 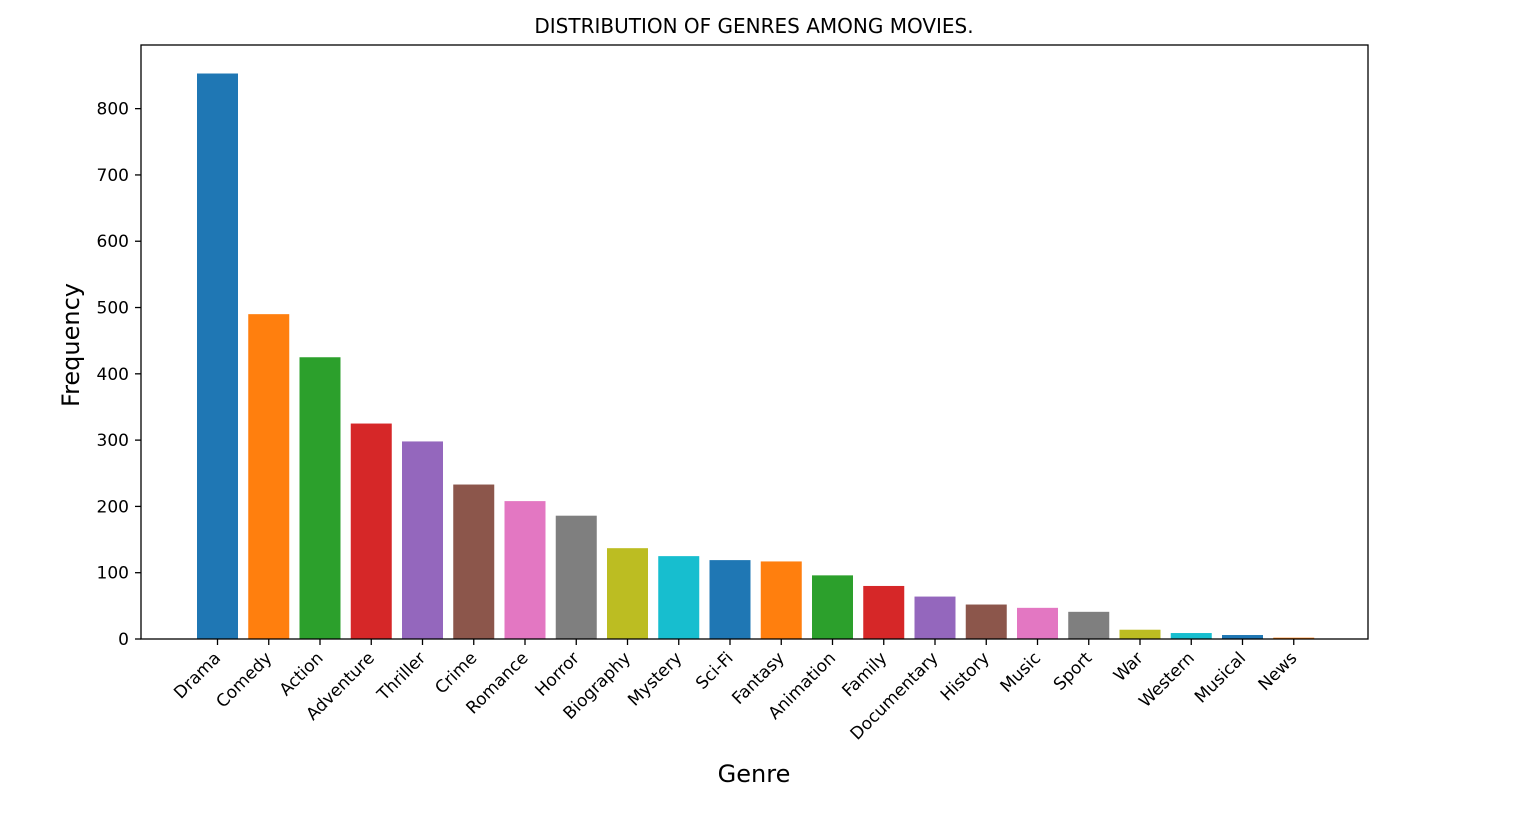 I want to click on x-tick-label: Sci-Fi, so click(x=714, y=670).